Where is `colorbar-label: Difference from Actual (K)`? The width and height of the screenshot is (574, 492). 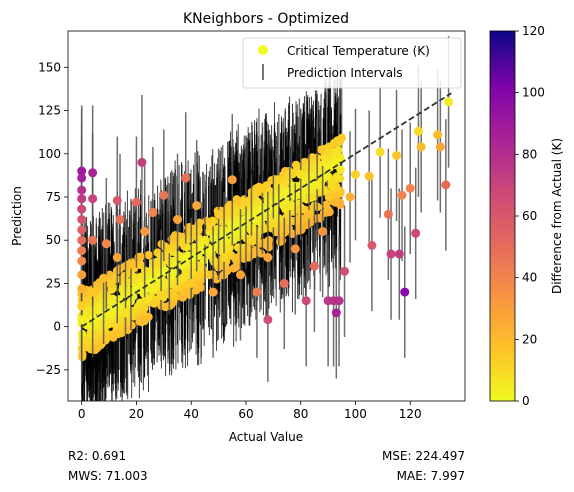
colorbar-label: Difference from Actual (K) is located at coordinates (557, 216).